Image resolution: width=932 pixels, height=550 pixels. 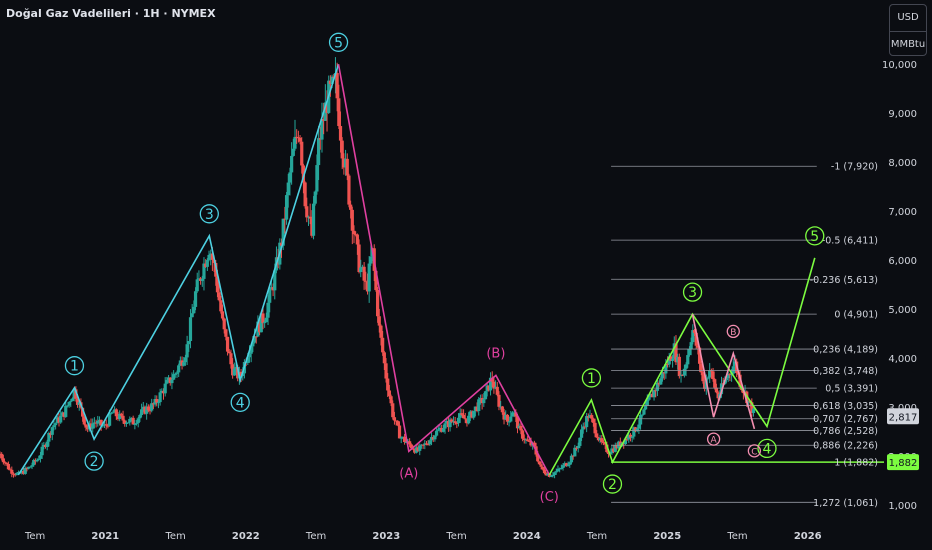 What do you see at coordinates (845, 503) in the screenshot?
I see `fib-level-label: 1,272 (1,061)` at bounding box center [845, 503].